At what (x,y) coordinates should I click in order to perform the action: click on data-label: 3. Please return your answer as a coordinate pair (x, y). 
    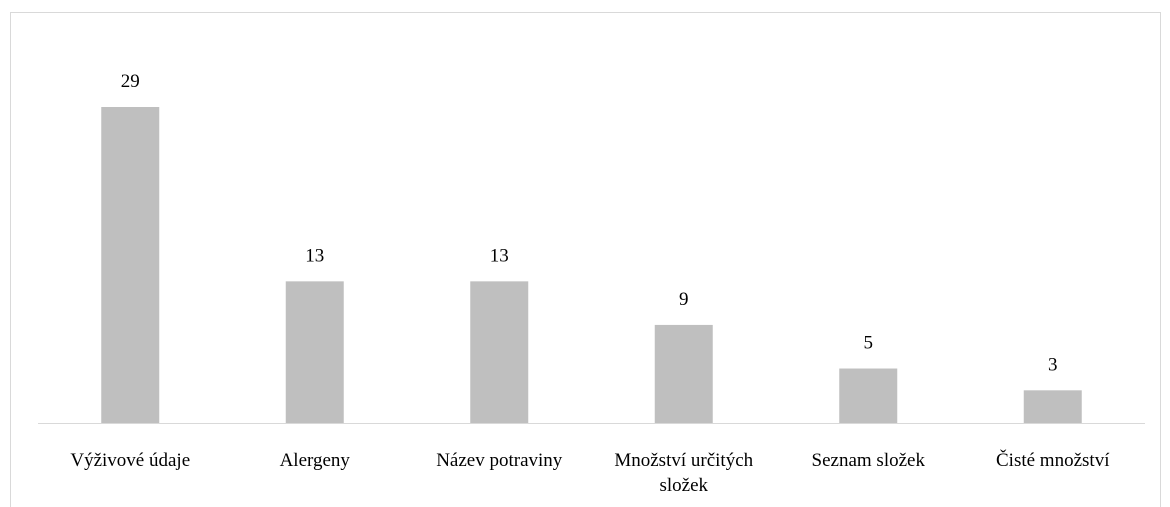
    Looking at the image, I should click on (1053, 364).